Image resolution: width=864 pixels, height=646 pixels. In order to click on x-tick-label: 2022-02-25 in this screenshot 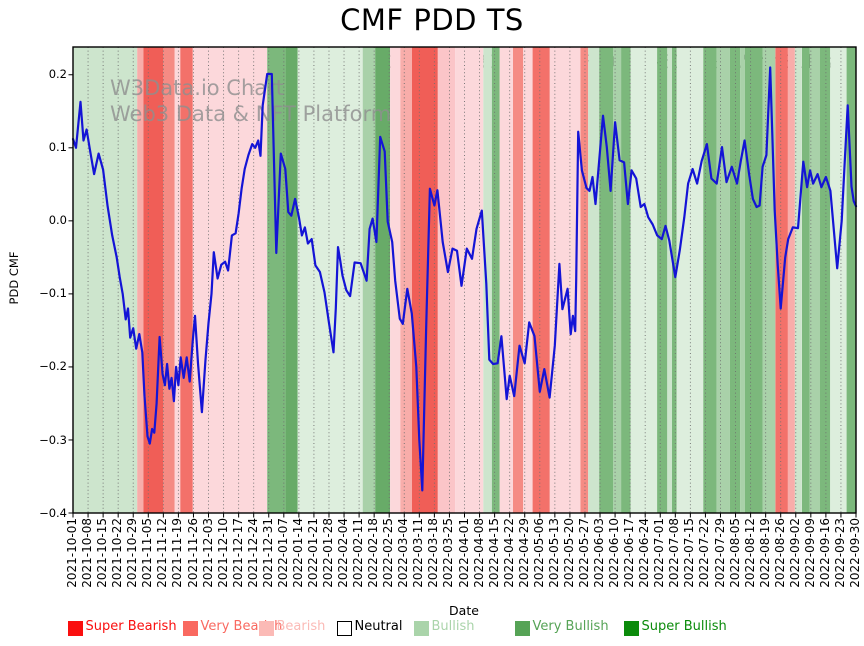, I will do `click(388, 553)`.